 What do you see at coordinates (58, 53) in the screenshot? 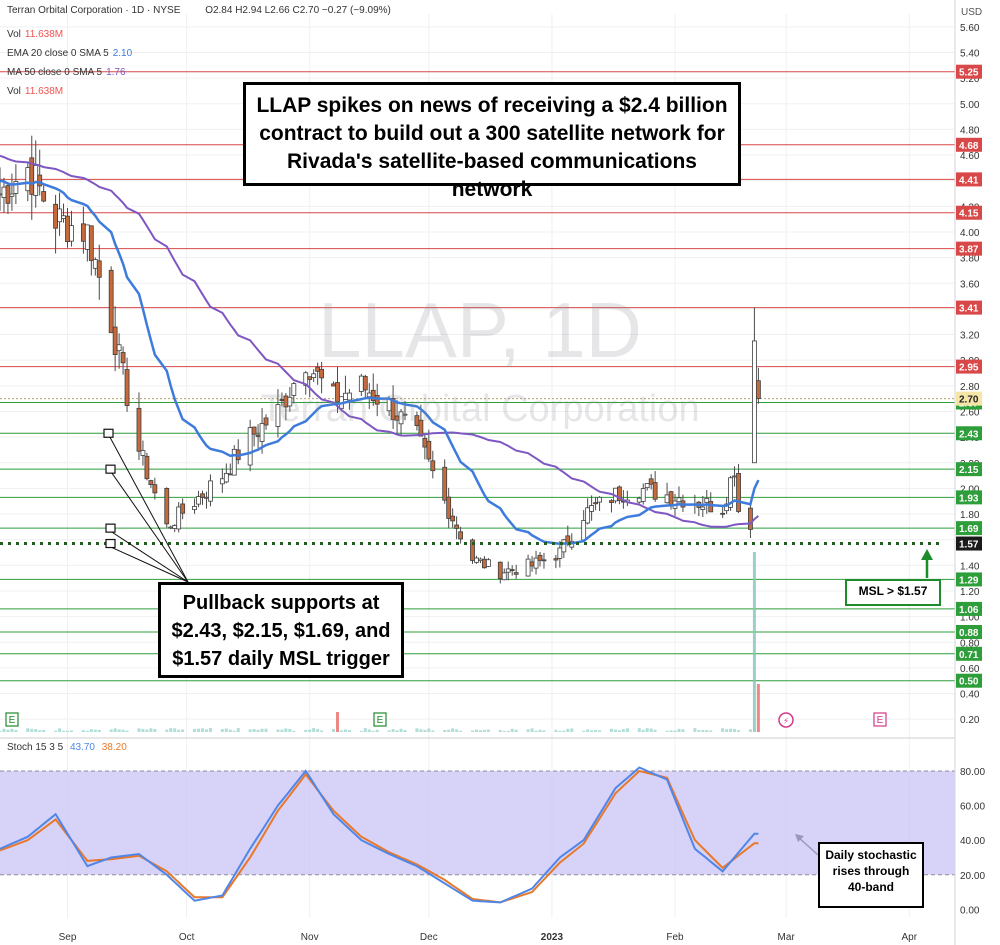
I see `indicator-label: EMA 20 close 0 SMA 5` at bounding box center [58, 53].